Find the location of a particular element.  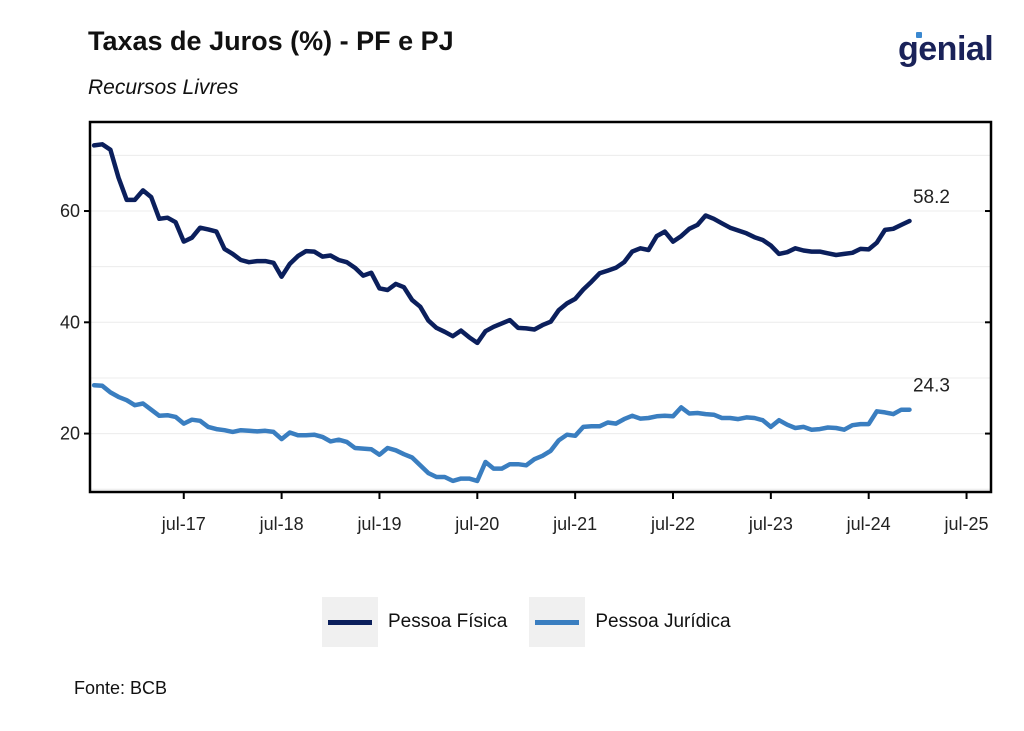

logo-text: genial is located at coordinates (946, 49).